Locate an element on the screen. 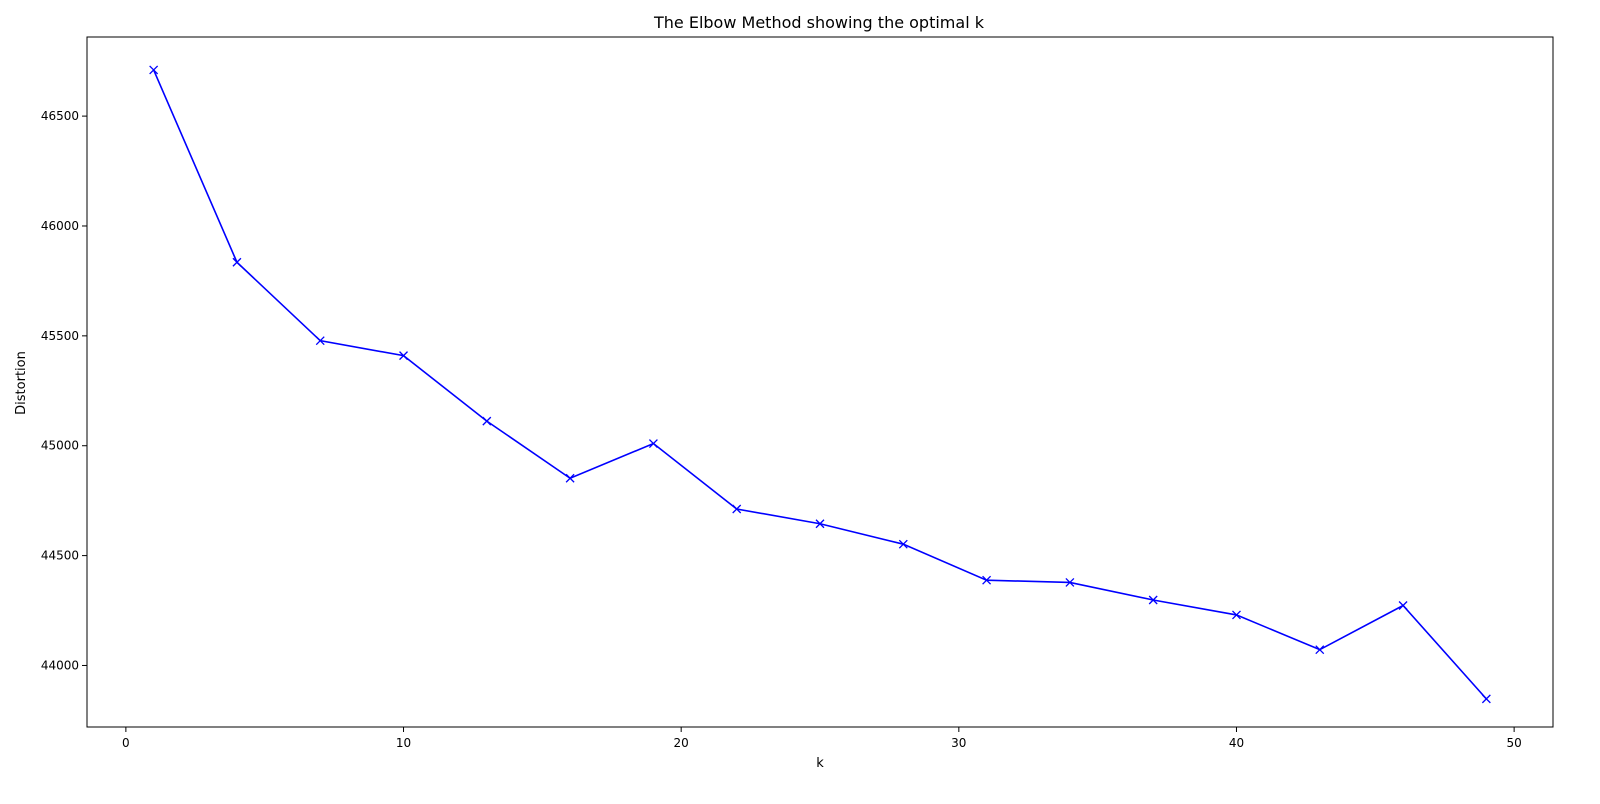 This screenshot has width=1600, height=804. x-axis-ticks: 0 10 20 30 40 50 is located at coordinates (822, 738).